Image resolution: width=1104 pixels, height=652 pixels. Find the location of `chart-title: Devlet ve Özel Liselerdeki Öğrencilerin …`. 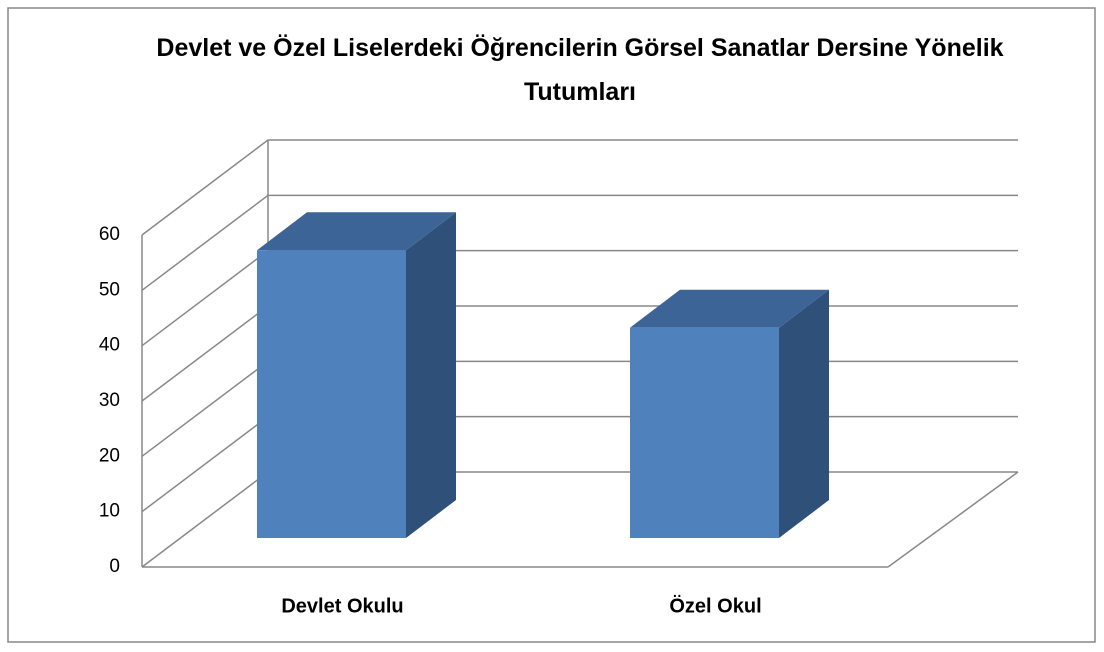

chart-title: Devlet ve Özel Liselerdeki Öğrencilerin … is located at coordinates (580, 70).